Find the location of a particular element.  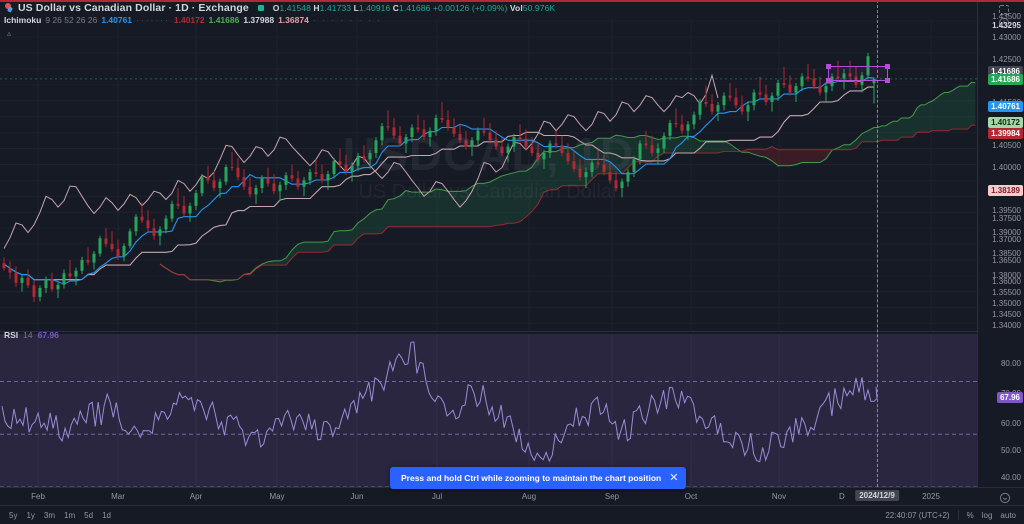

low-value: 1.40916 is located at coordinates (374, 7).